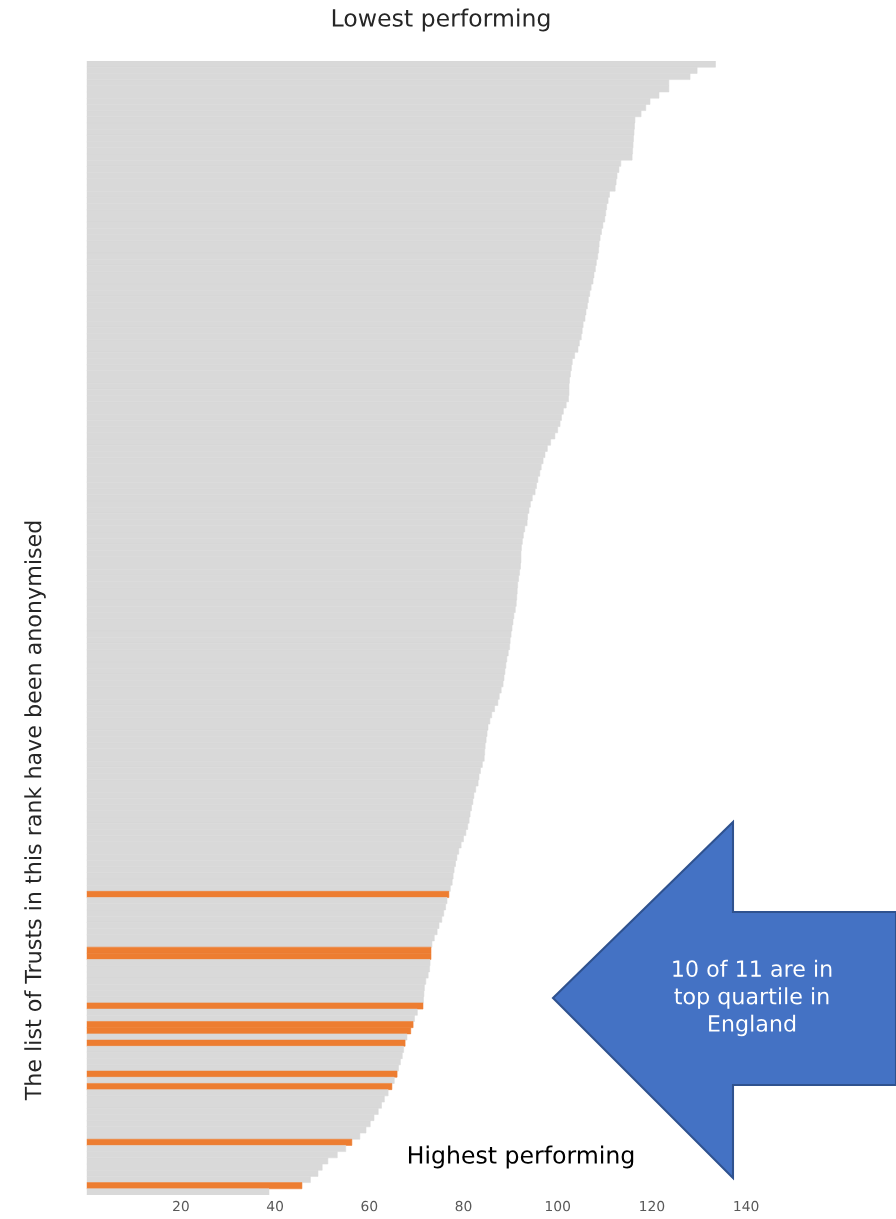  What do you see at coordinates (521, 1157) in the screenshot?
I see `annotation: Highest performing` at bounding box center [521, 1157].